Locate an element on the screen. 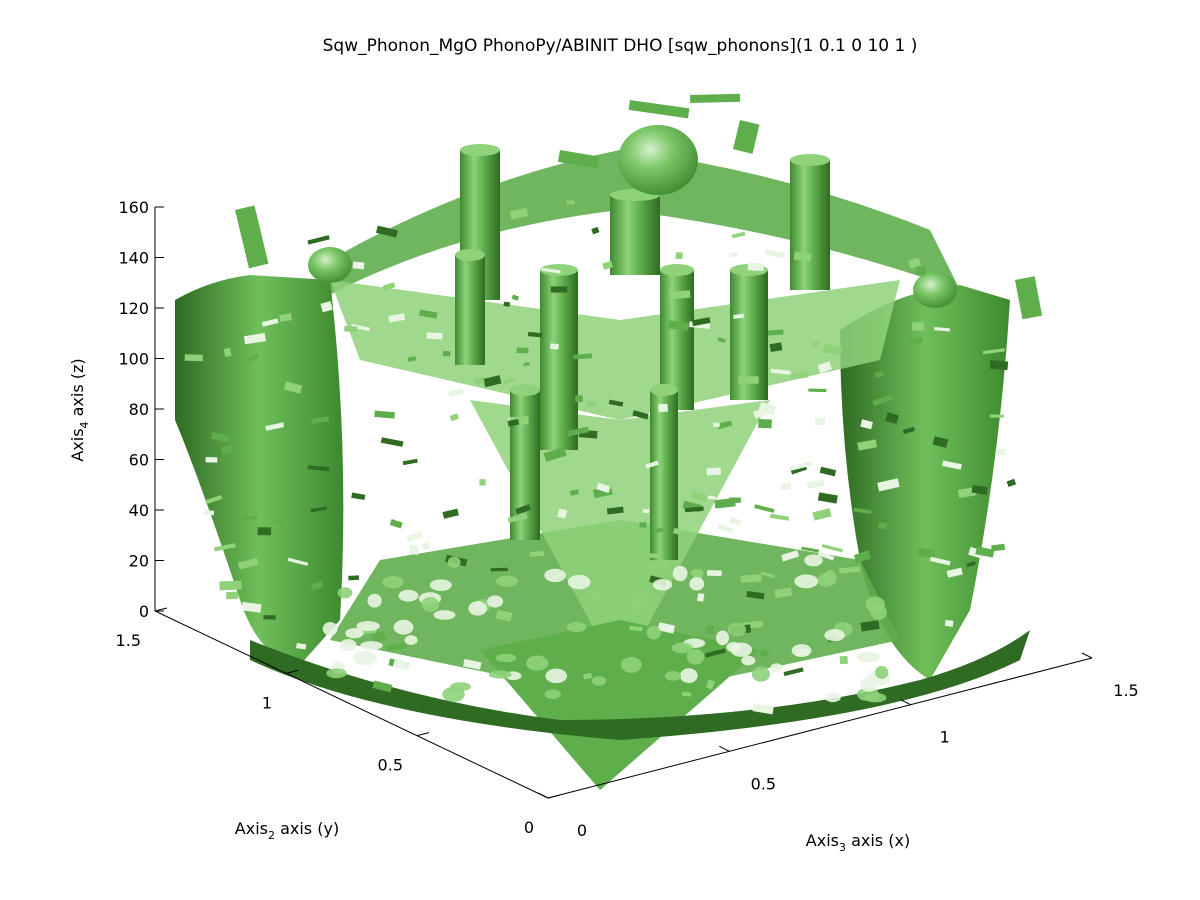 The width and height of the screenshot is (1200, 900). surface-fragment is located at coordinates (1029, 298).